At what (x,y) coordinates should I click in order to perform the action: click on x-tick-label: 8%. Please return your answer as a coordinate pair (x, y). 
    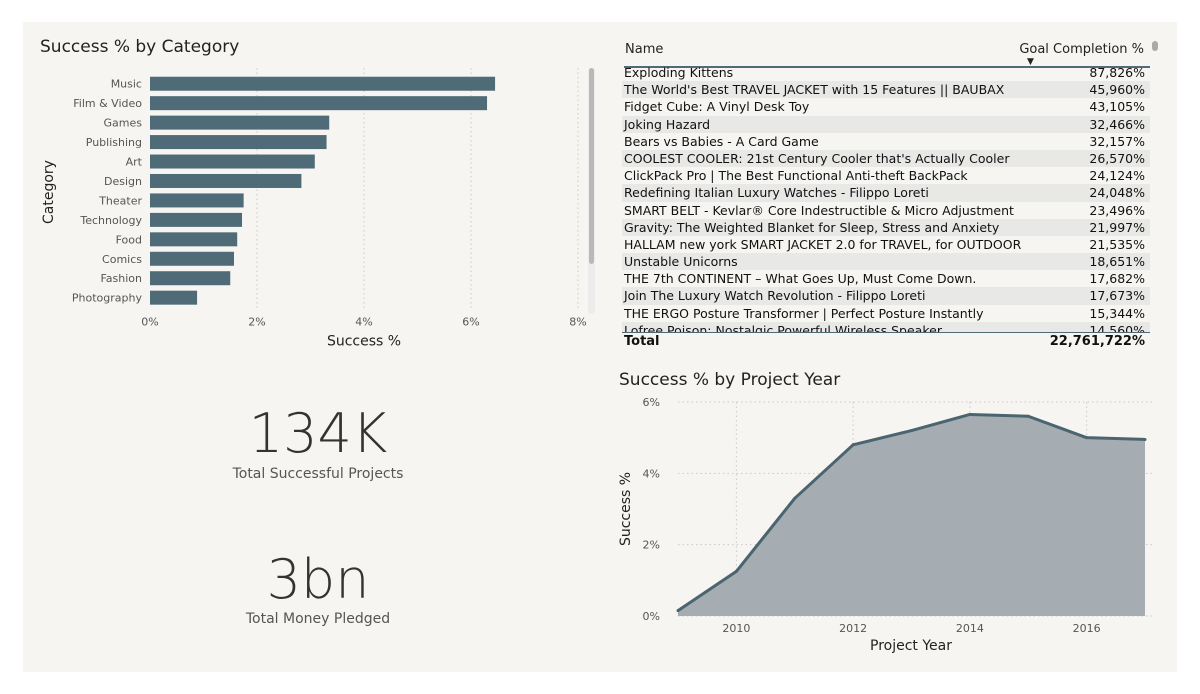
    Looking at the image, I should click on (577, 321).